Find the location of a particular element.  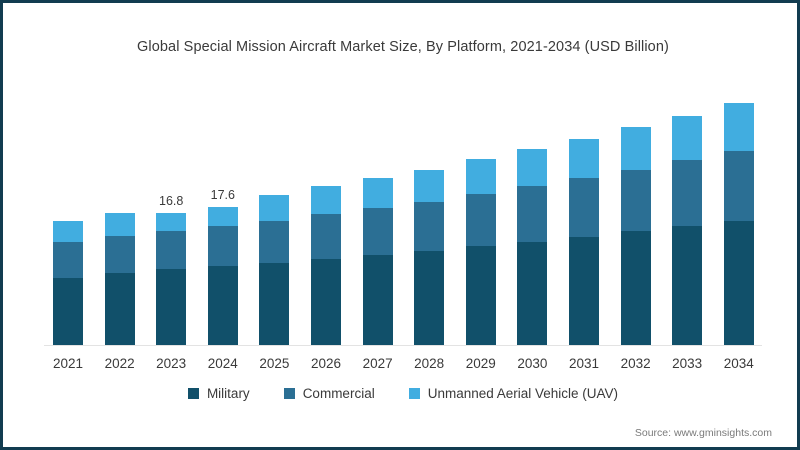

x-axis-line is located at coordinates (403, 345).